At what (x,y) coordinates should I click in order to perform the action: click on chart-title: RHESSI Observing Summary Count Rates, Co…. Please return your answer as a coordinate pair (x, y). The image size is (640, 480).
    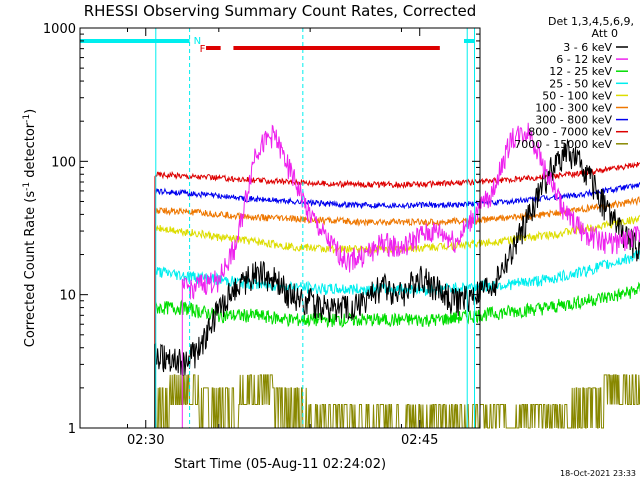
    Looking at the image, I should click on (280, 11).